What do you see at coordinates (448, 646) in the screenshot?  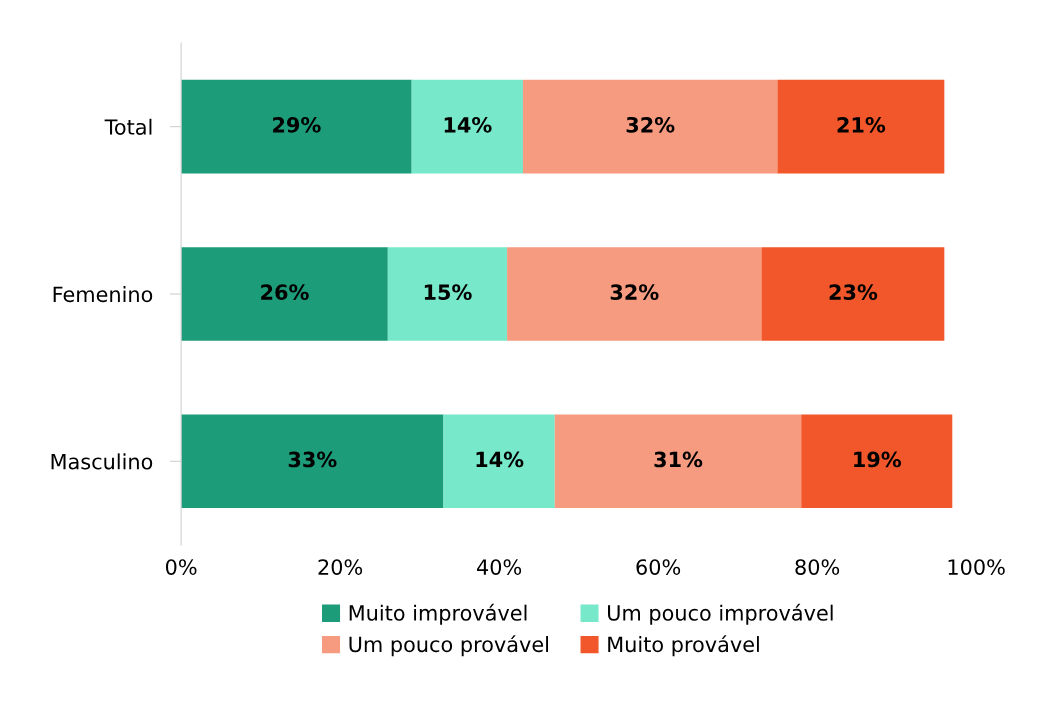 I see `legend-label: Um pouco provável` at bounding box center [448, 646].